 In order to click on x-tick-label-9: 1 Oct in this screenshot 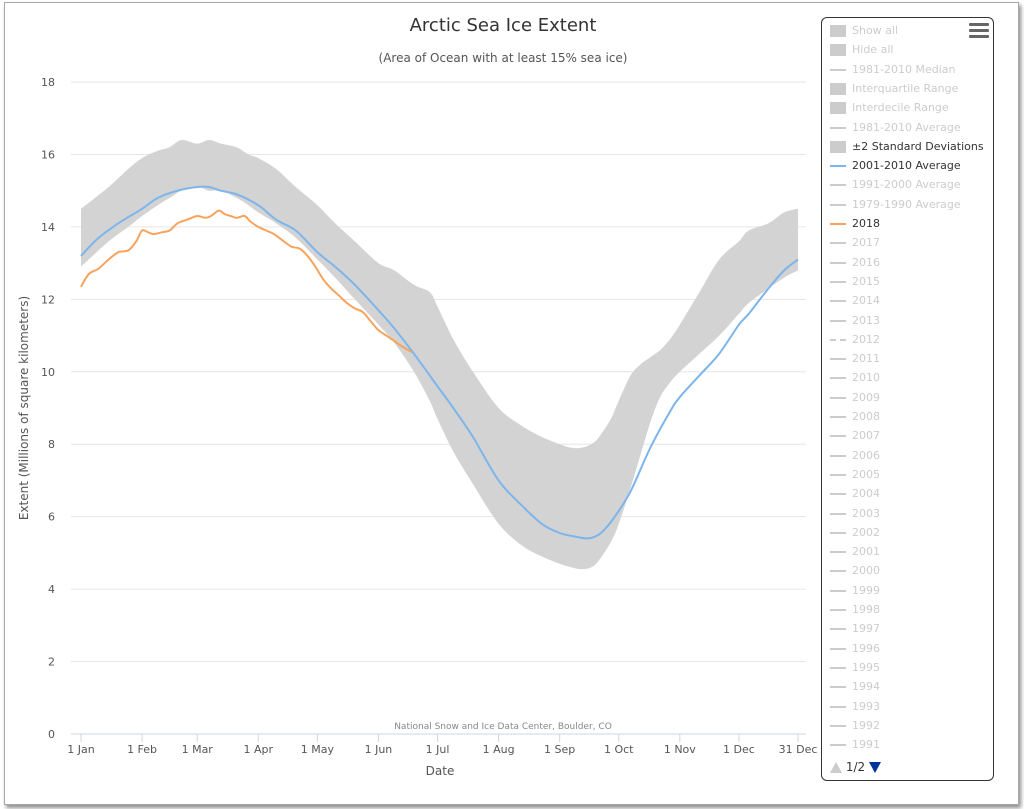, I will do `click(619, 749)`.